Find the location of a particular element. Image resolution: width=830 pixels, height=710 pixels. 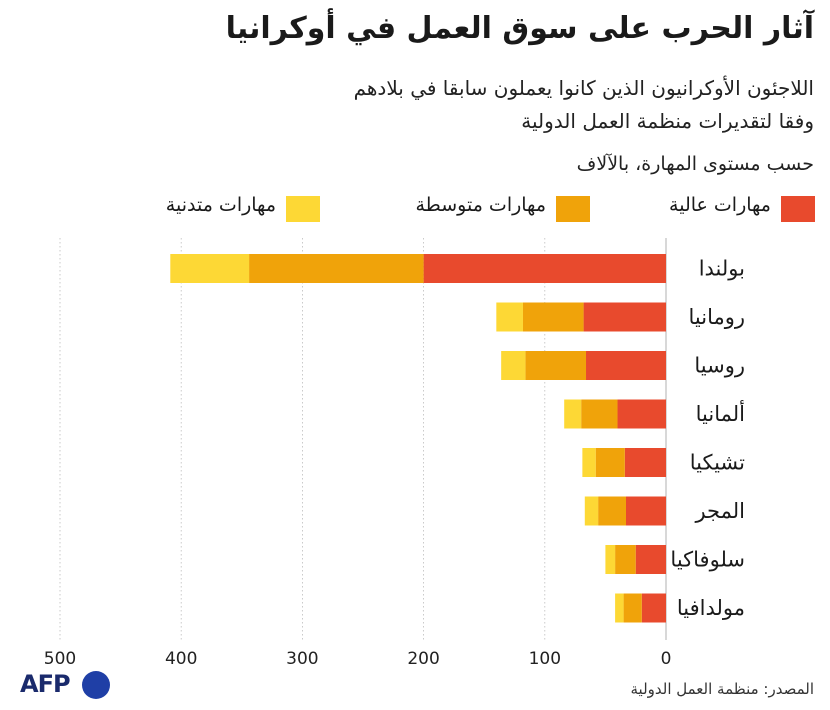

chart-subtitle-line-2: وفقا لتقديرات منظمة العمل الدولية is located at coordinates (667, 121).